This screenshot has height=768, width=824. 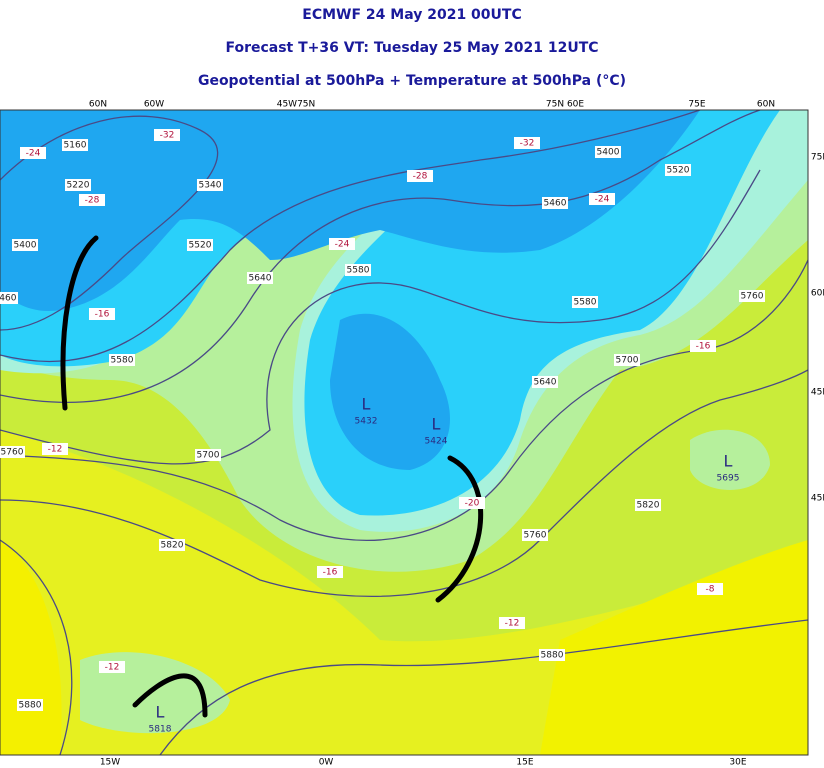 What do you see at coordinates (412, 15) in the screenshot?
I see `title-line: ECMWF 24 May 2021 00UTC` at bounding box center [412, 15].